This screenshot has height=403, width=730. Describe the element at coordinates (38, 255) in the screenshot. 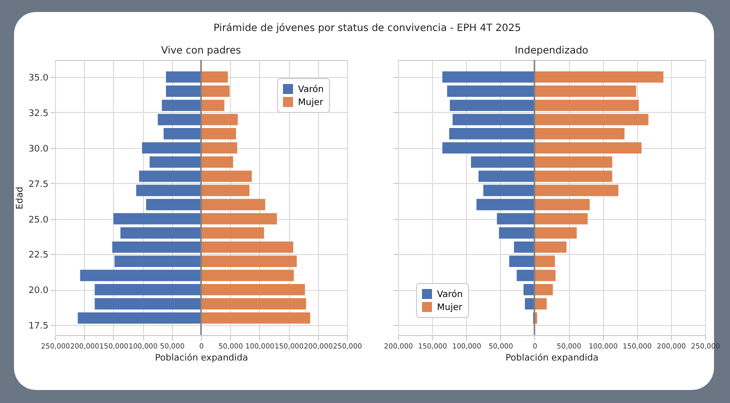

I see `y-tick-label: 22.5` at that location.